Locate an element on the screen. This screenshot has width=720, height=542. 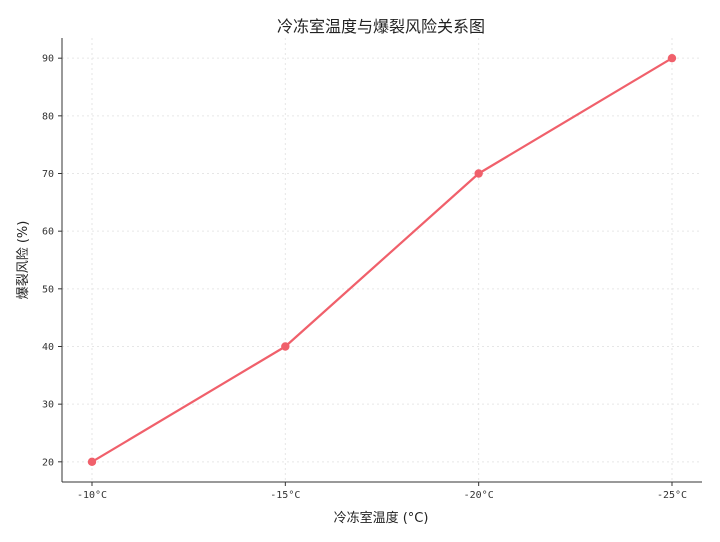
y-tick-label: 50 is located at coordinates (48, 289).